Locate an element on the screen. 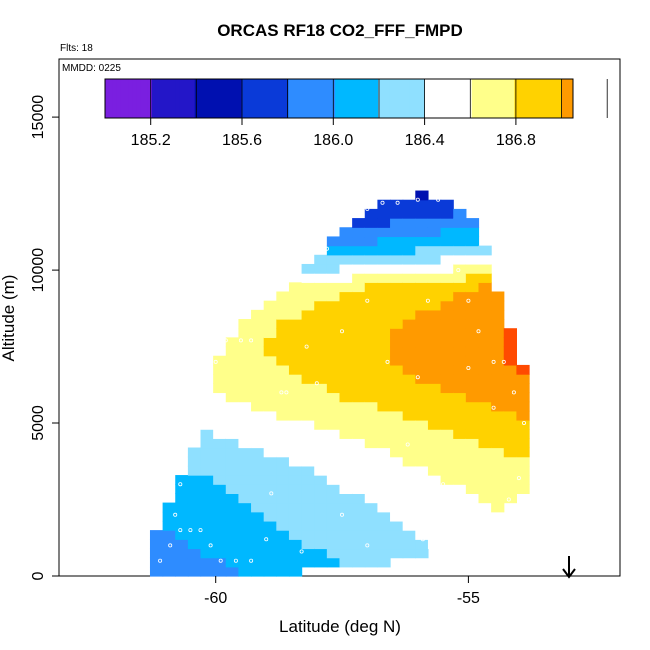 The width and height of the screenshot is (650, 650). colorbar-tick-label: 186.0 is located at coordinates (333, 140).